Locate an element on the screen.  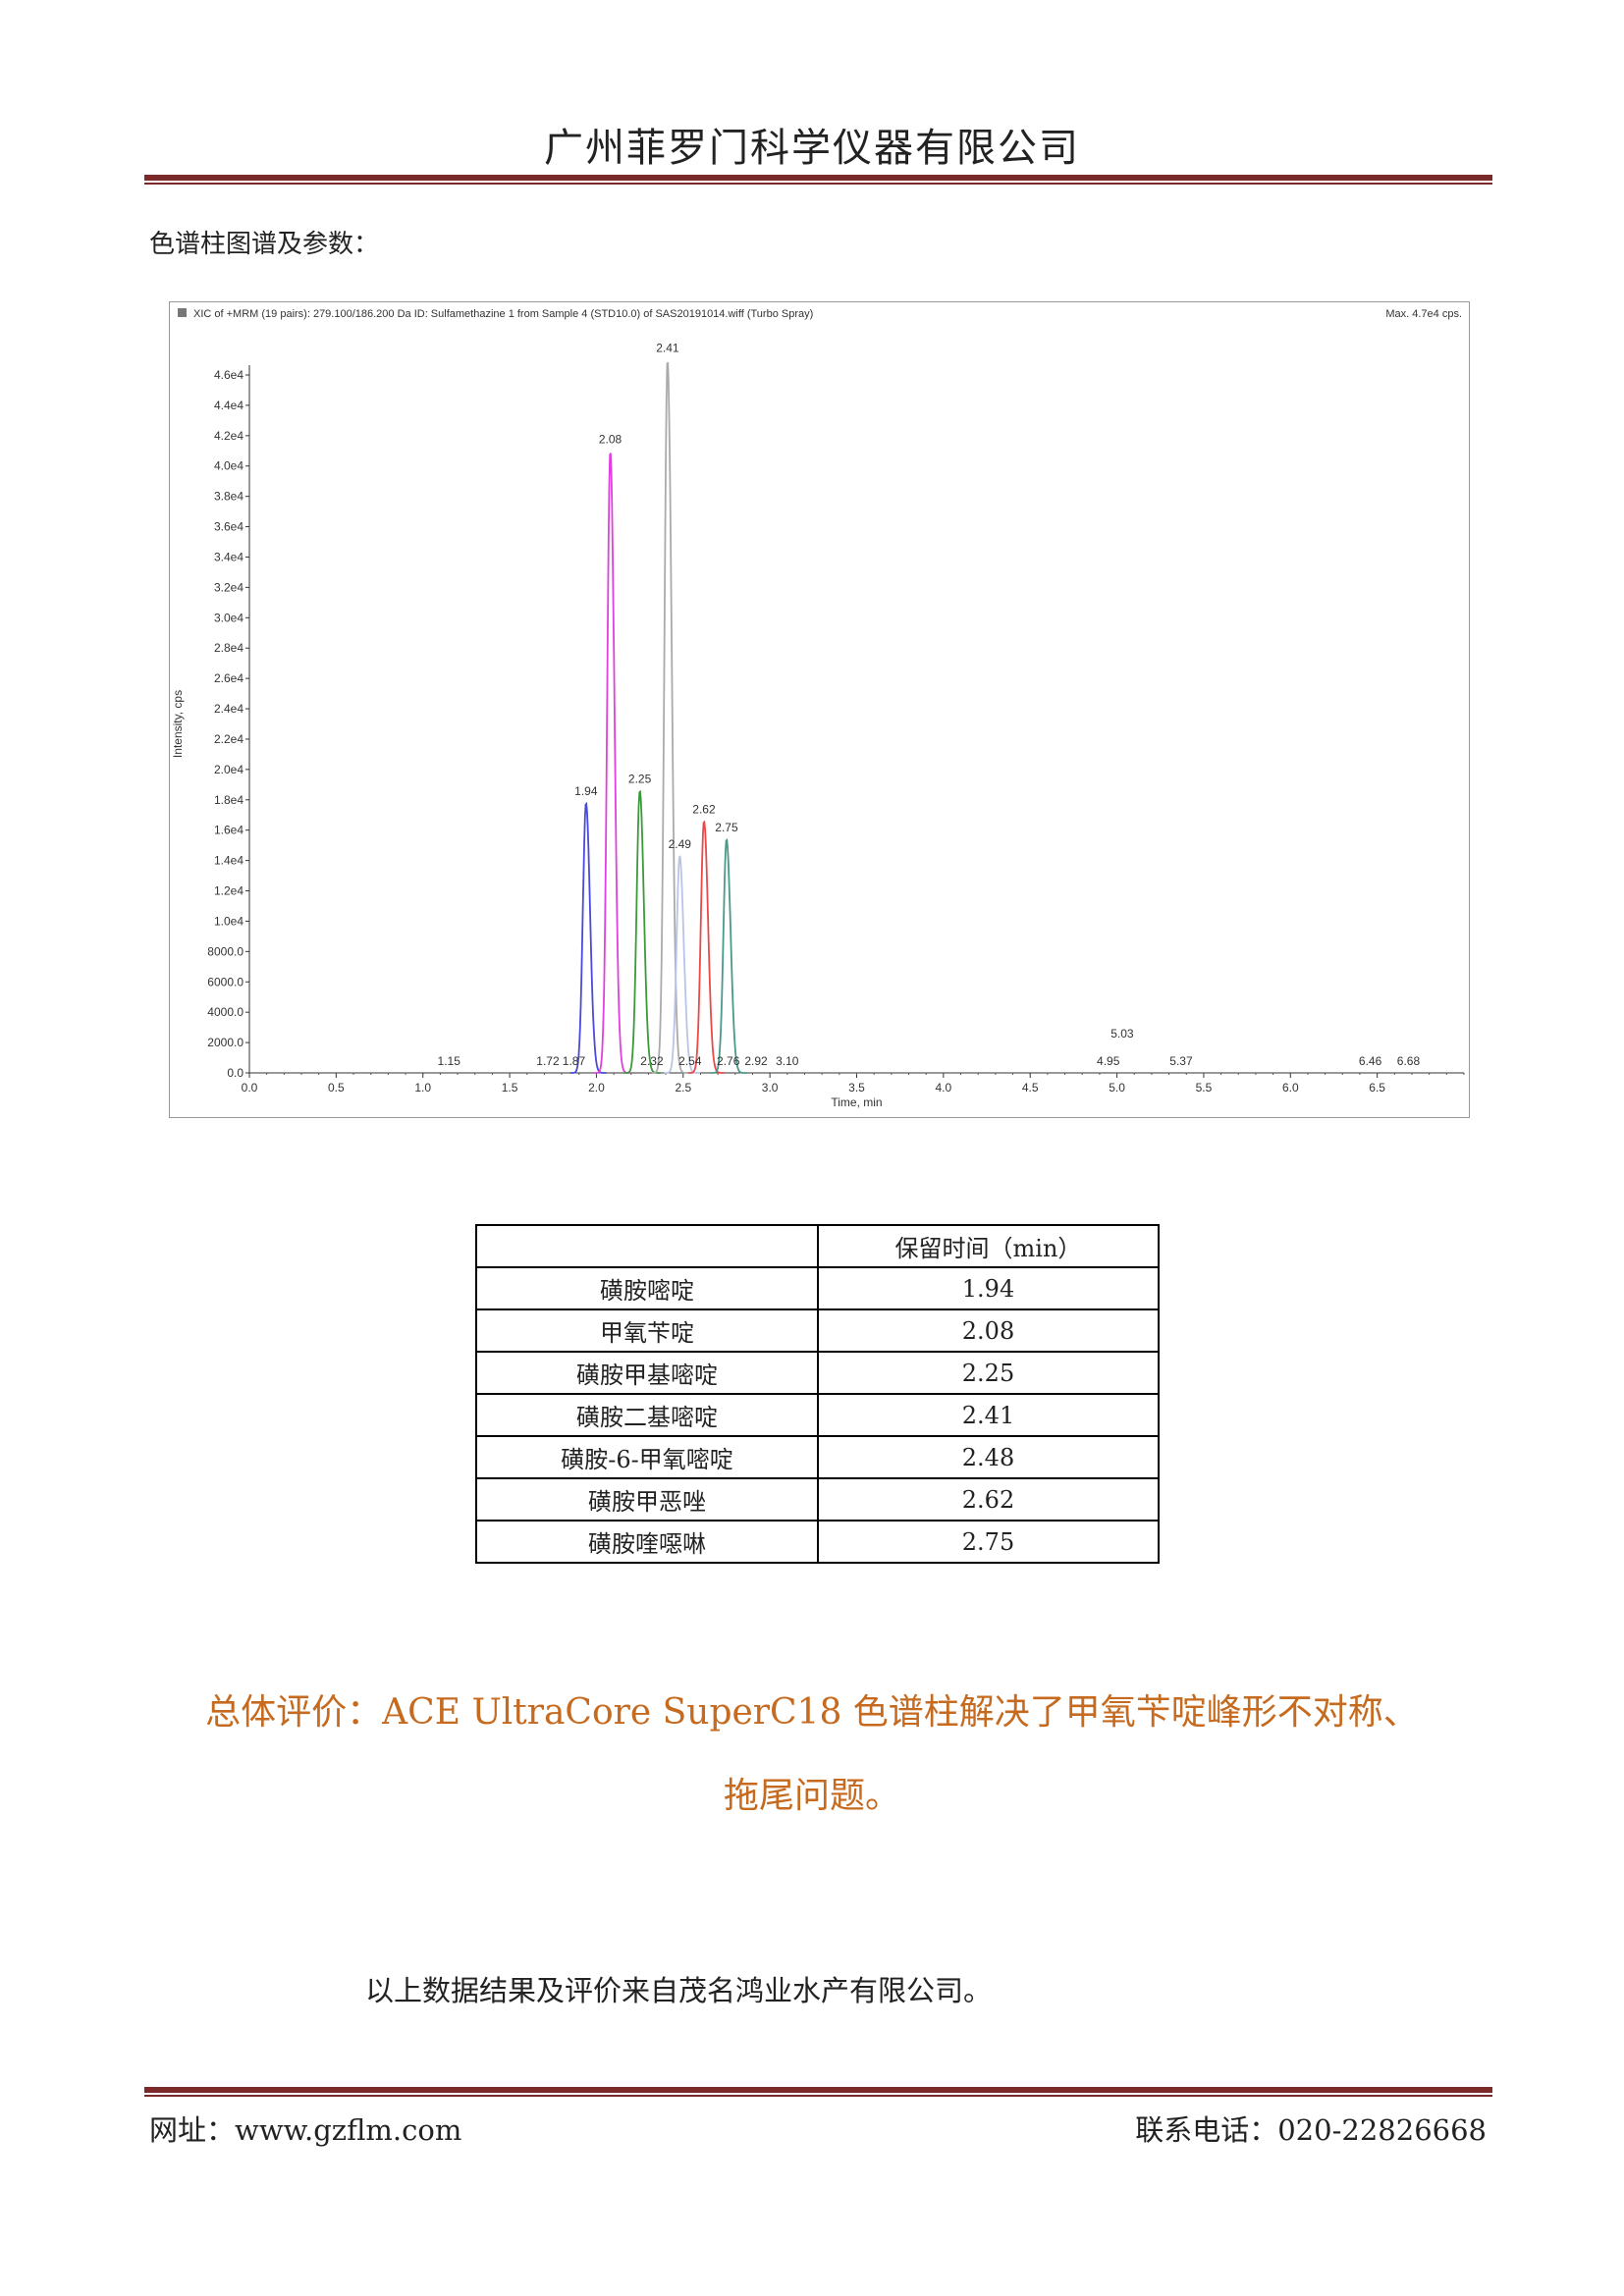
x-tick-label: 2.5 is located at coordinates (683, 1088).